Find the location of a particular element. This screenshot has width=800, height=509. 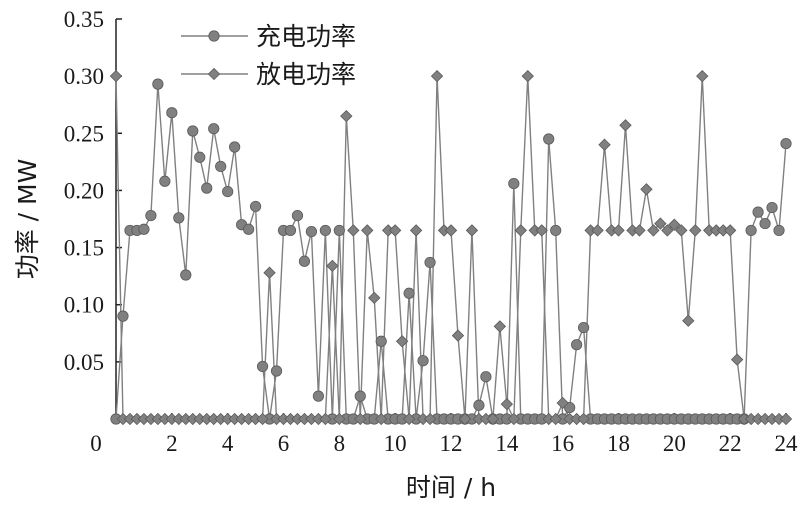

y-axis-title: 功率 / MW is located at coordinates (27, 219).